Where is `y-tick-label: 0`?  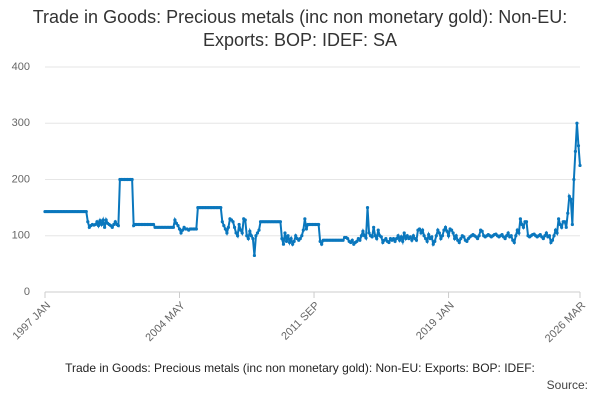 y-tick-label: 0 is located at coordinates (27, 292).